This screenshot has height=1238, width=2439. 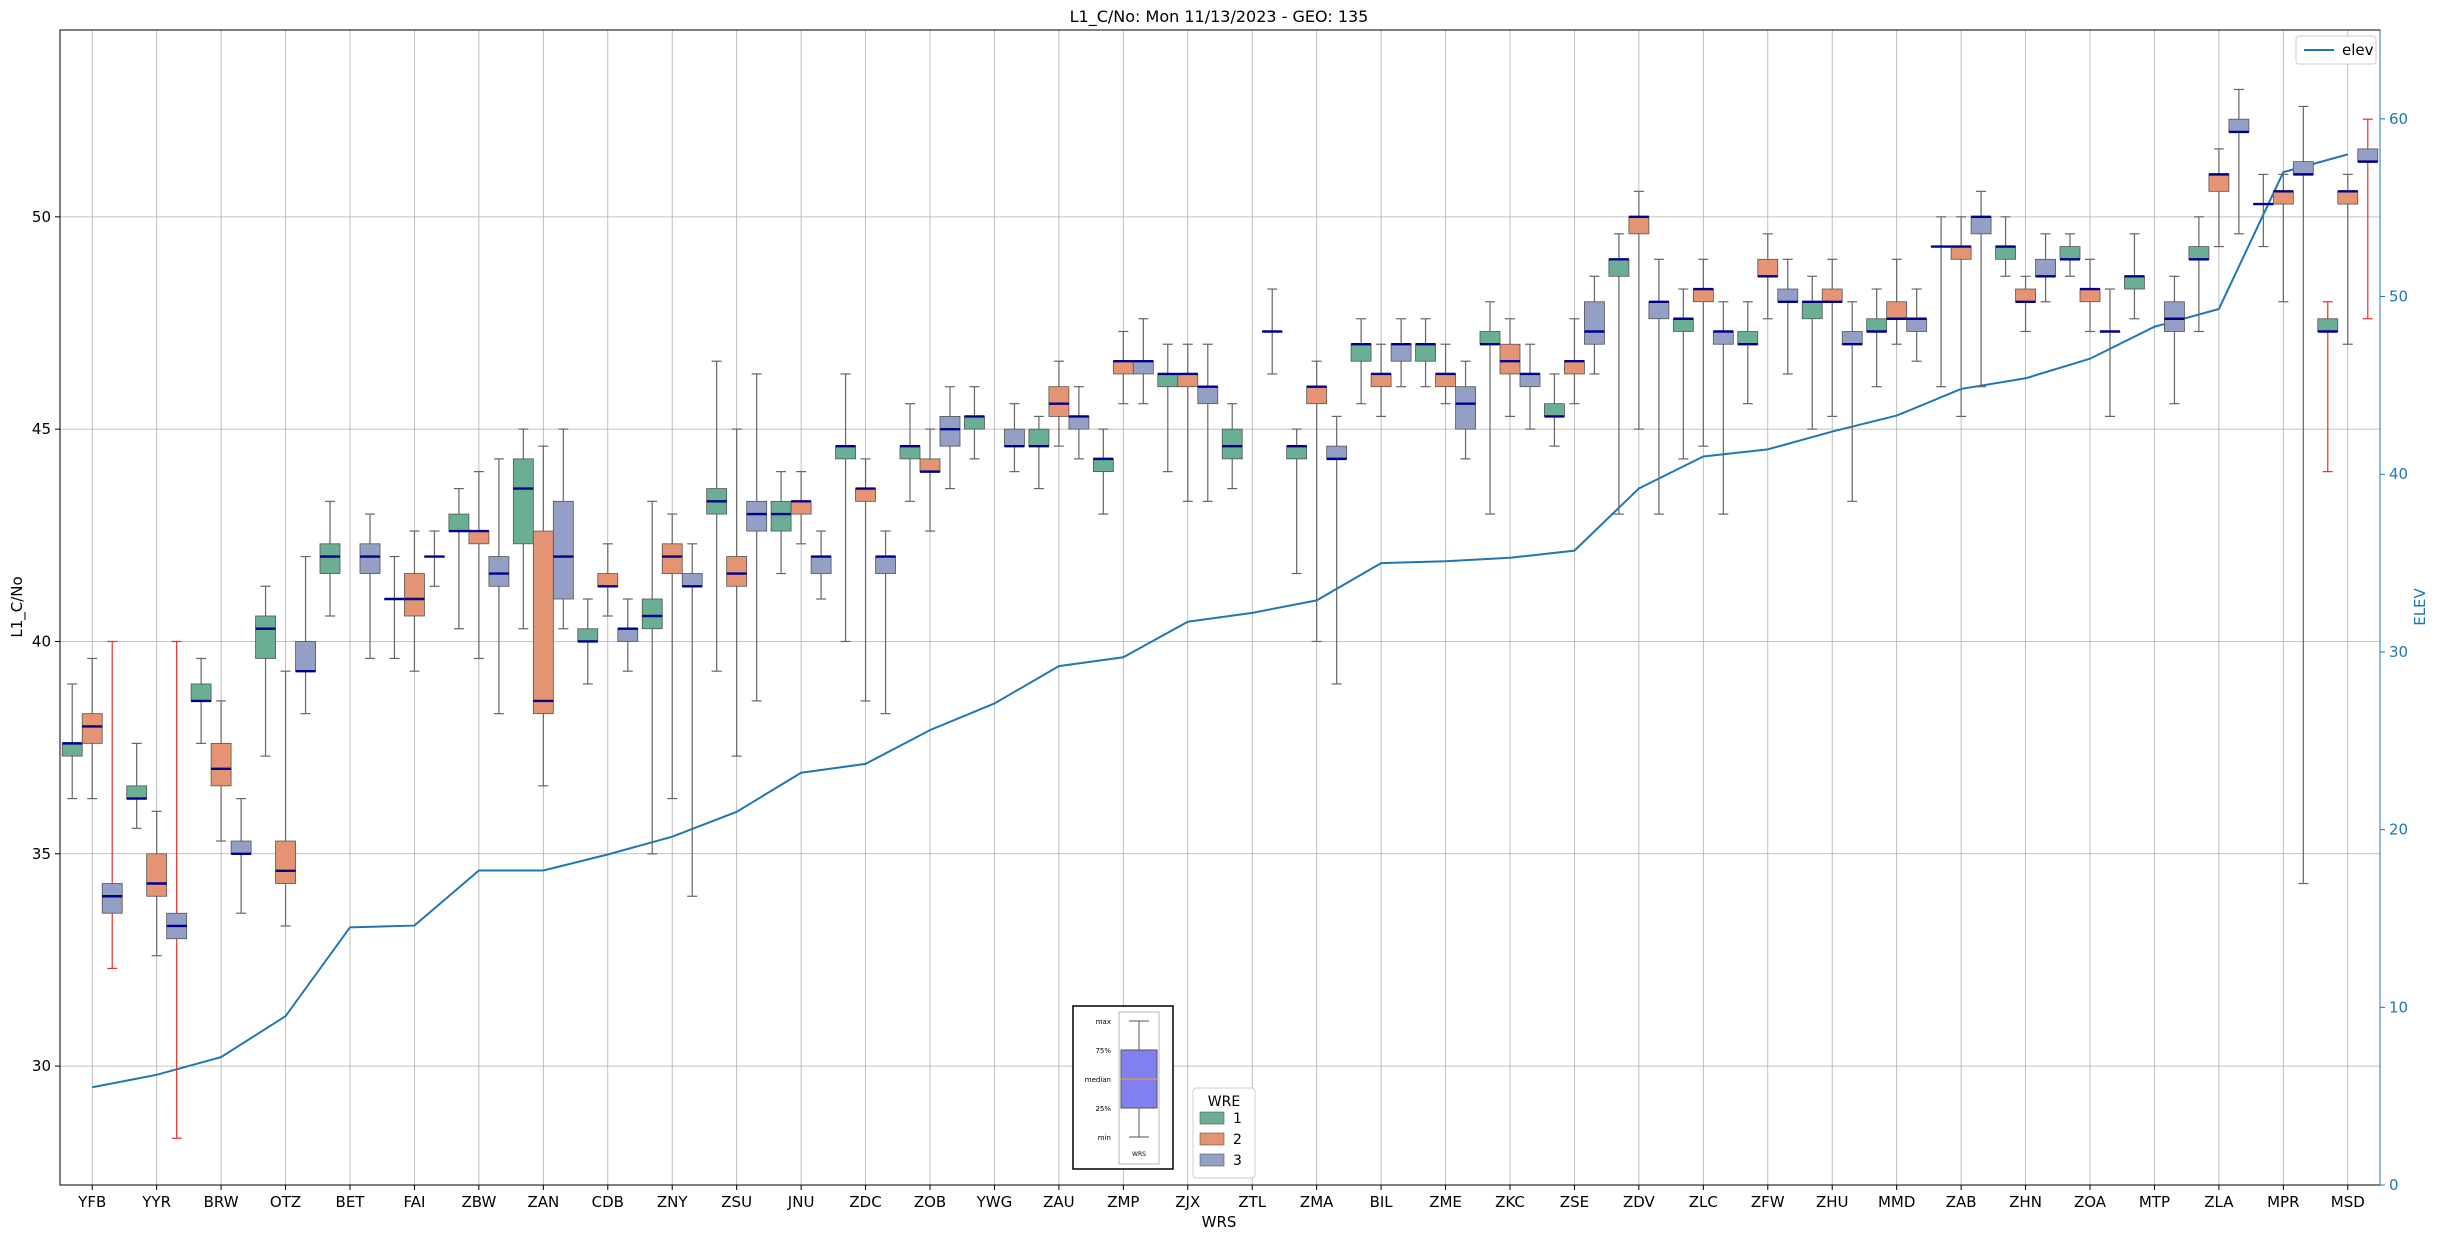 I want to click on y2-tick-label: 50, so click(x=2398, y=297).